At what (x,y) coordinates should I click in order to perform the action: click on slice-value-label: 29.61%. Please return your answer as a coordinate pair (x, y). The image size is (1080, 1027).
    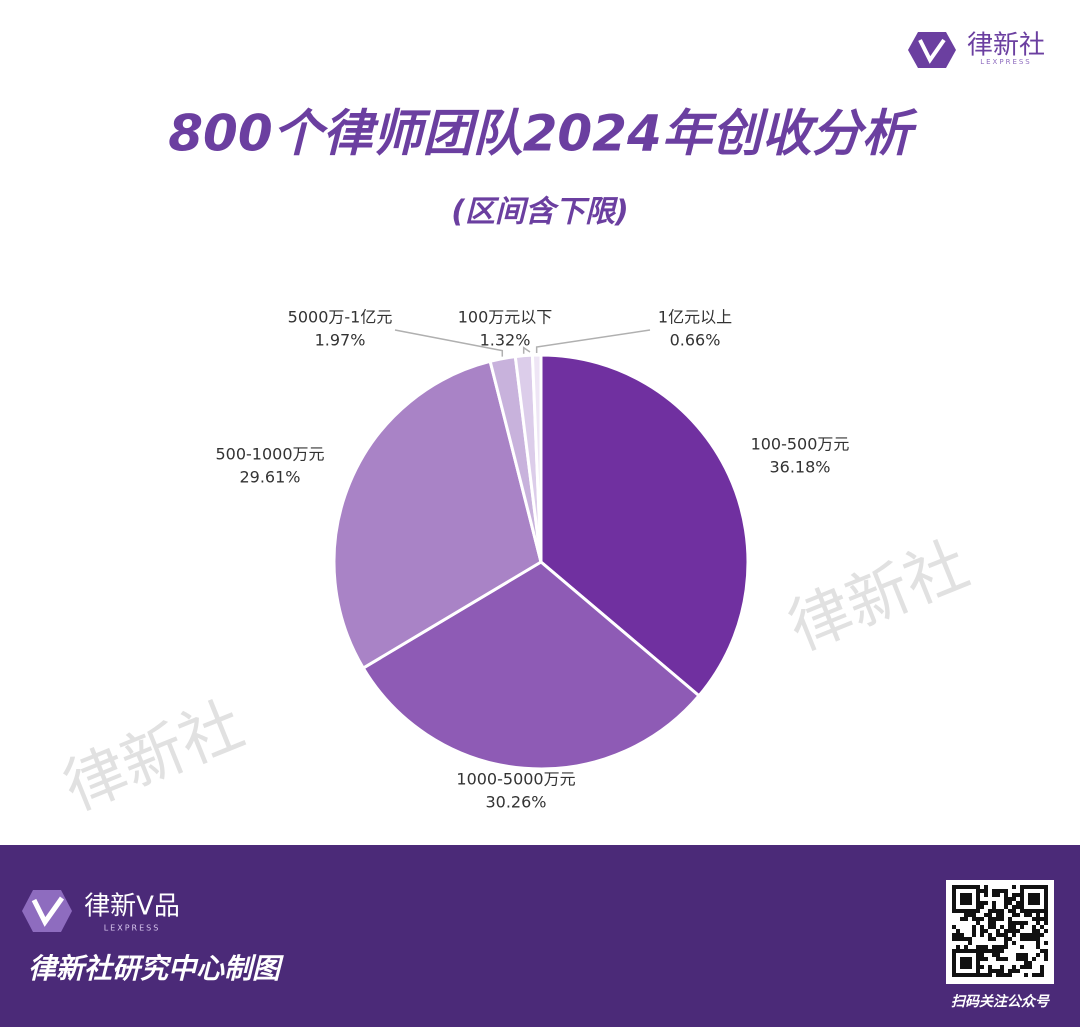
    Looking at the image, I should click on (269, 477).